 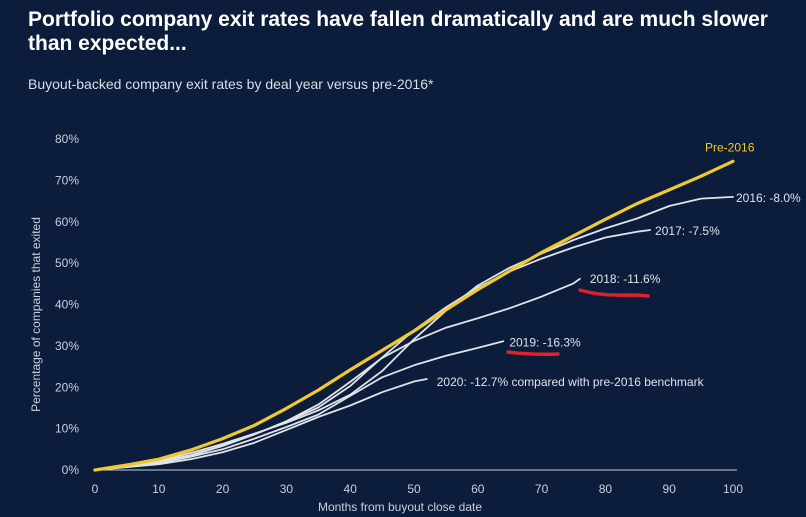 What do you see at coordinates (606, 489) in the screenshot?
I see `x-tick-label: 80` at bounding box center [606, 489].